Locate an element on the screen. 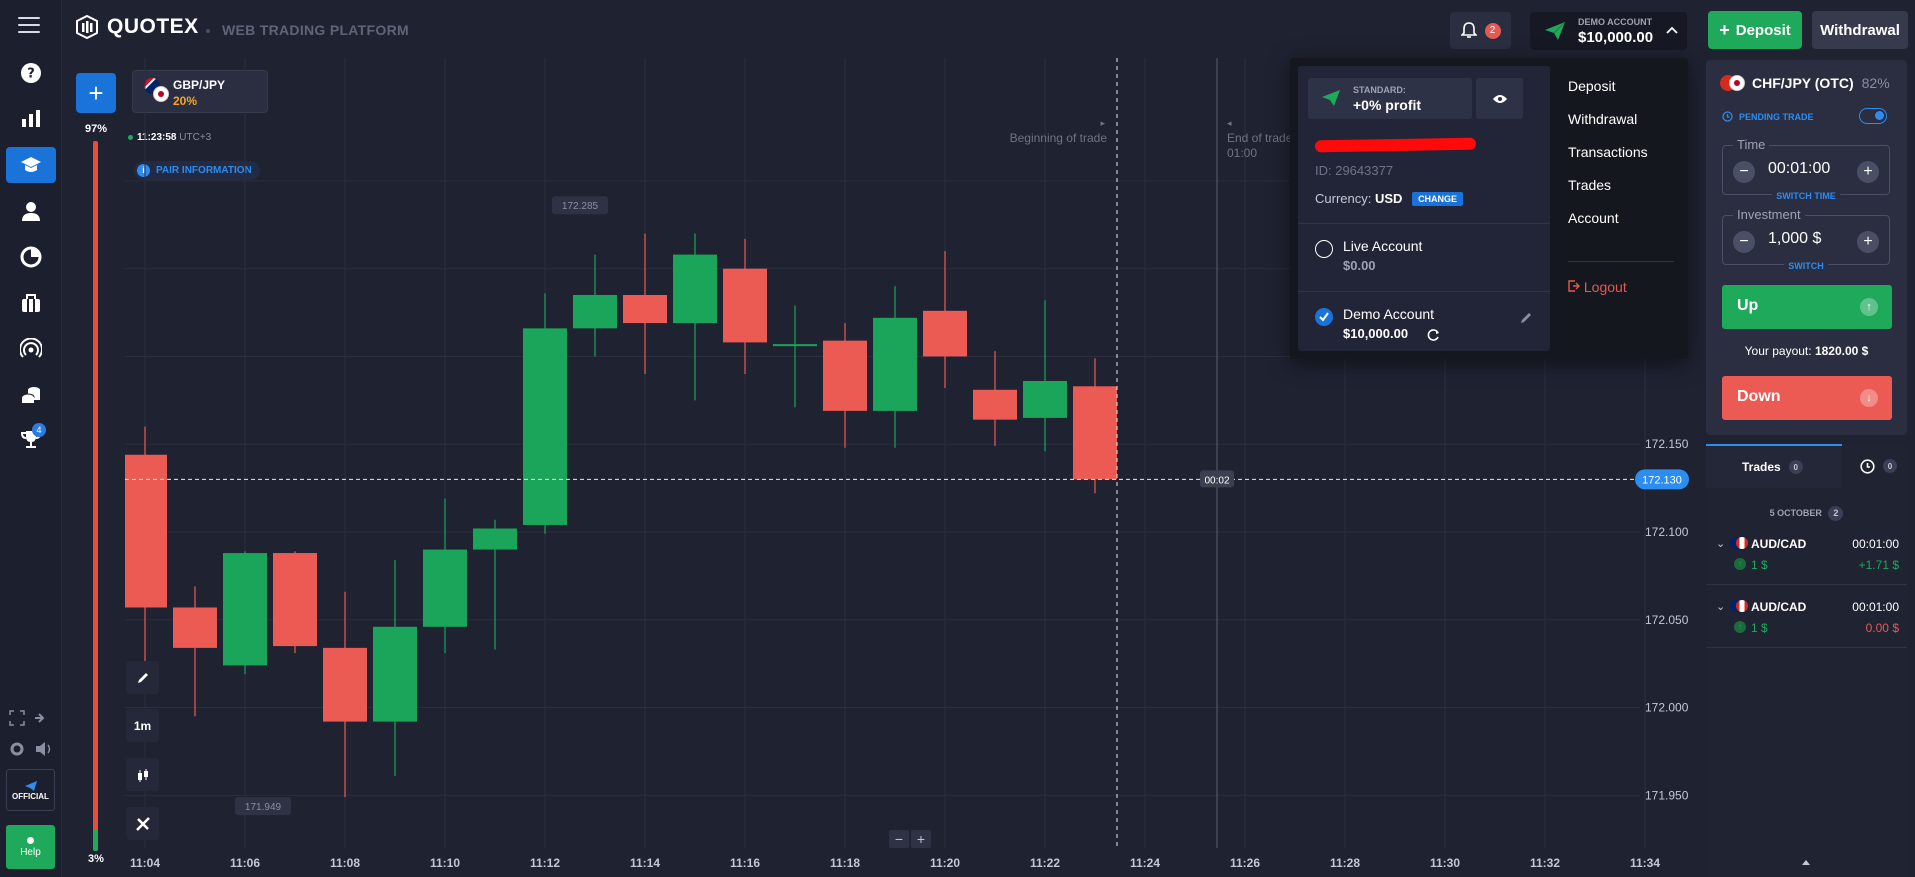  analytics-icon is located at coordinates (31, 257).